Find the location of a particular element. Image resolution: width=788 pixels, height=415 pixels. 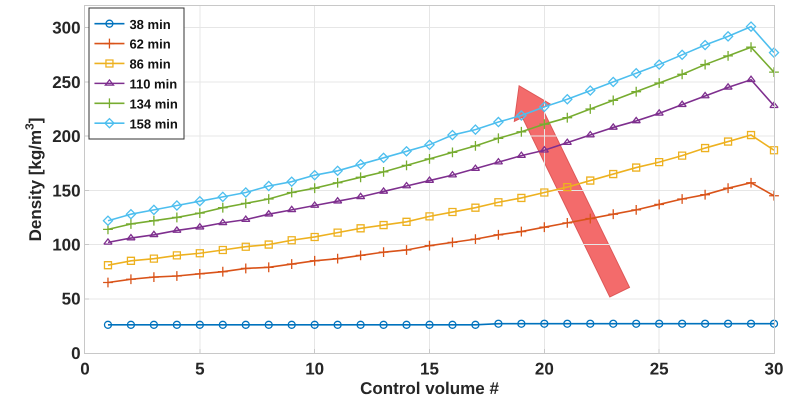

y-tick-label: 300 is located at coordinates (66, 28).